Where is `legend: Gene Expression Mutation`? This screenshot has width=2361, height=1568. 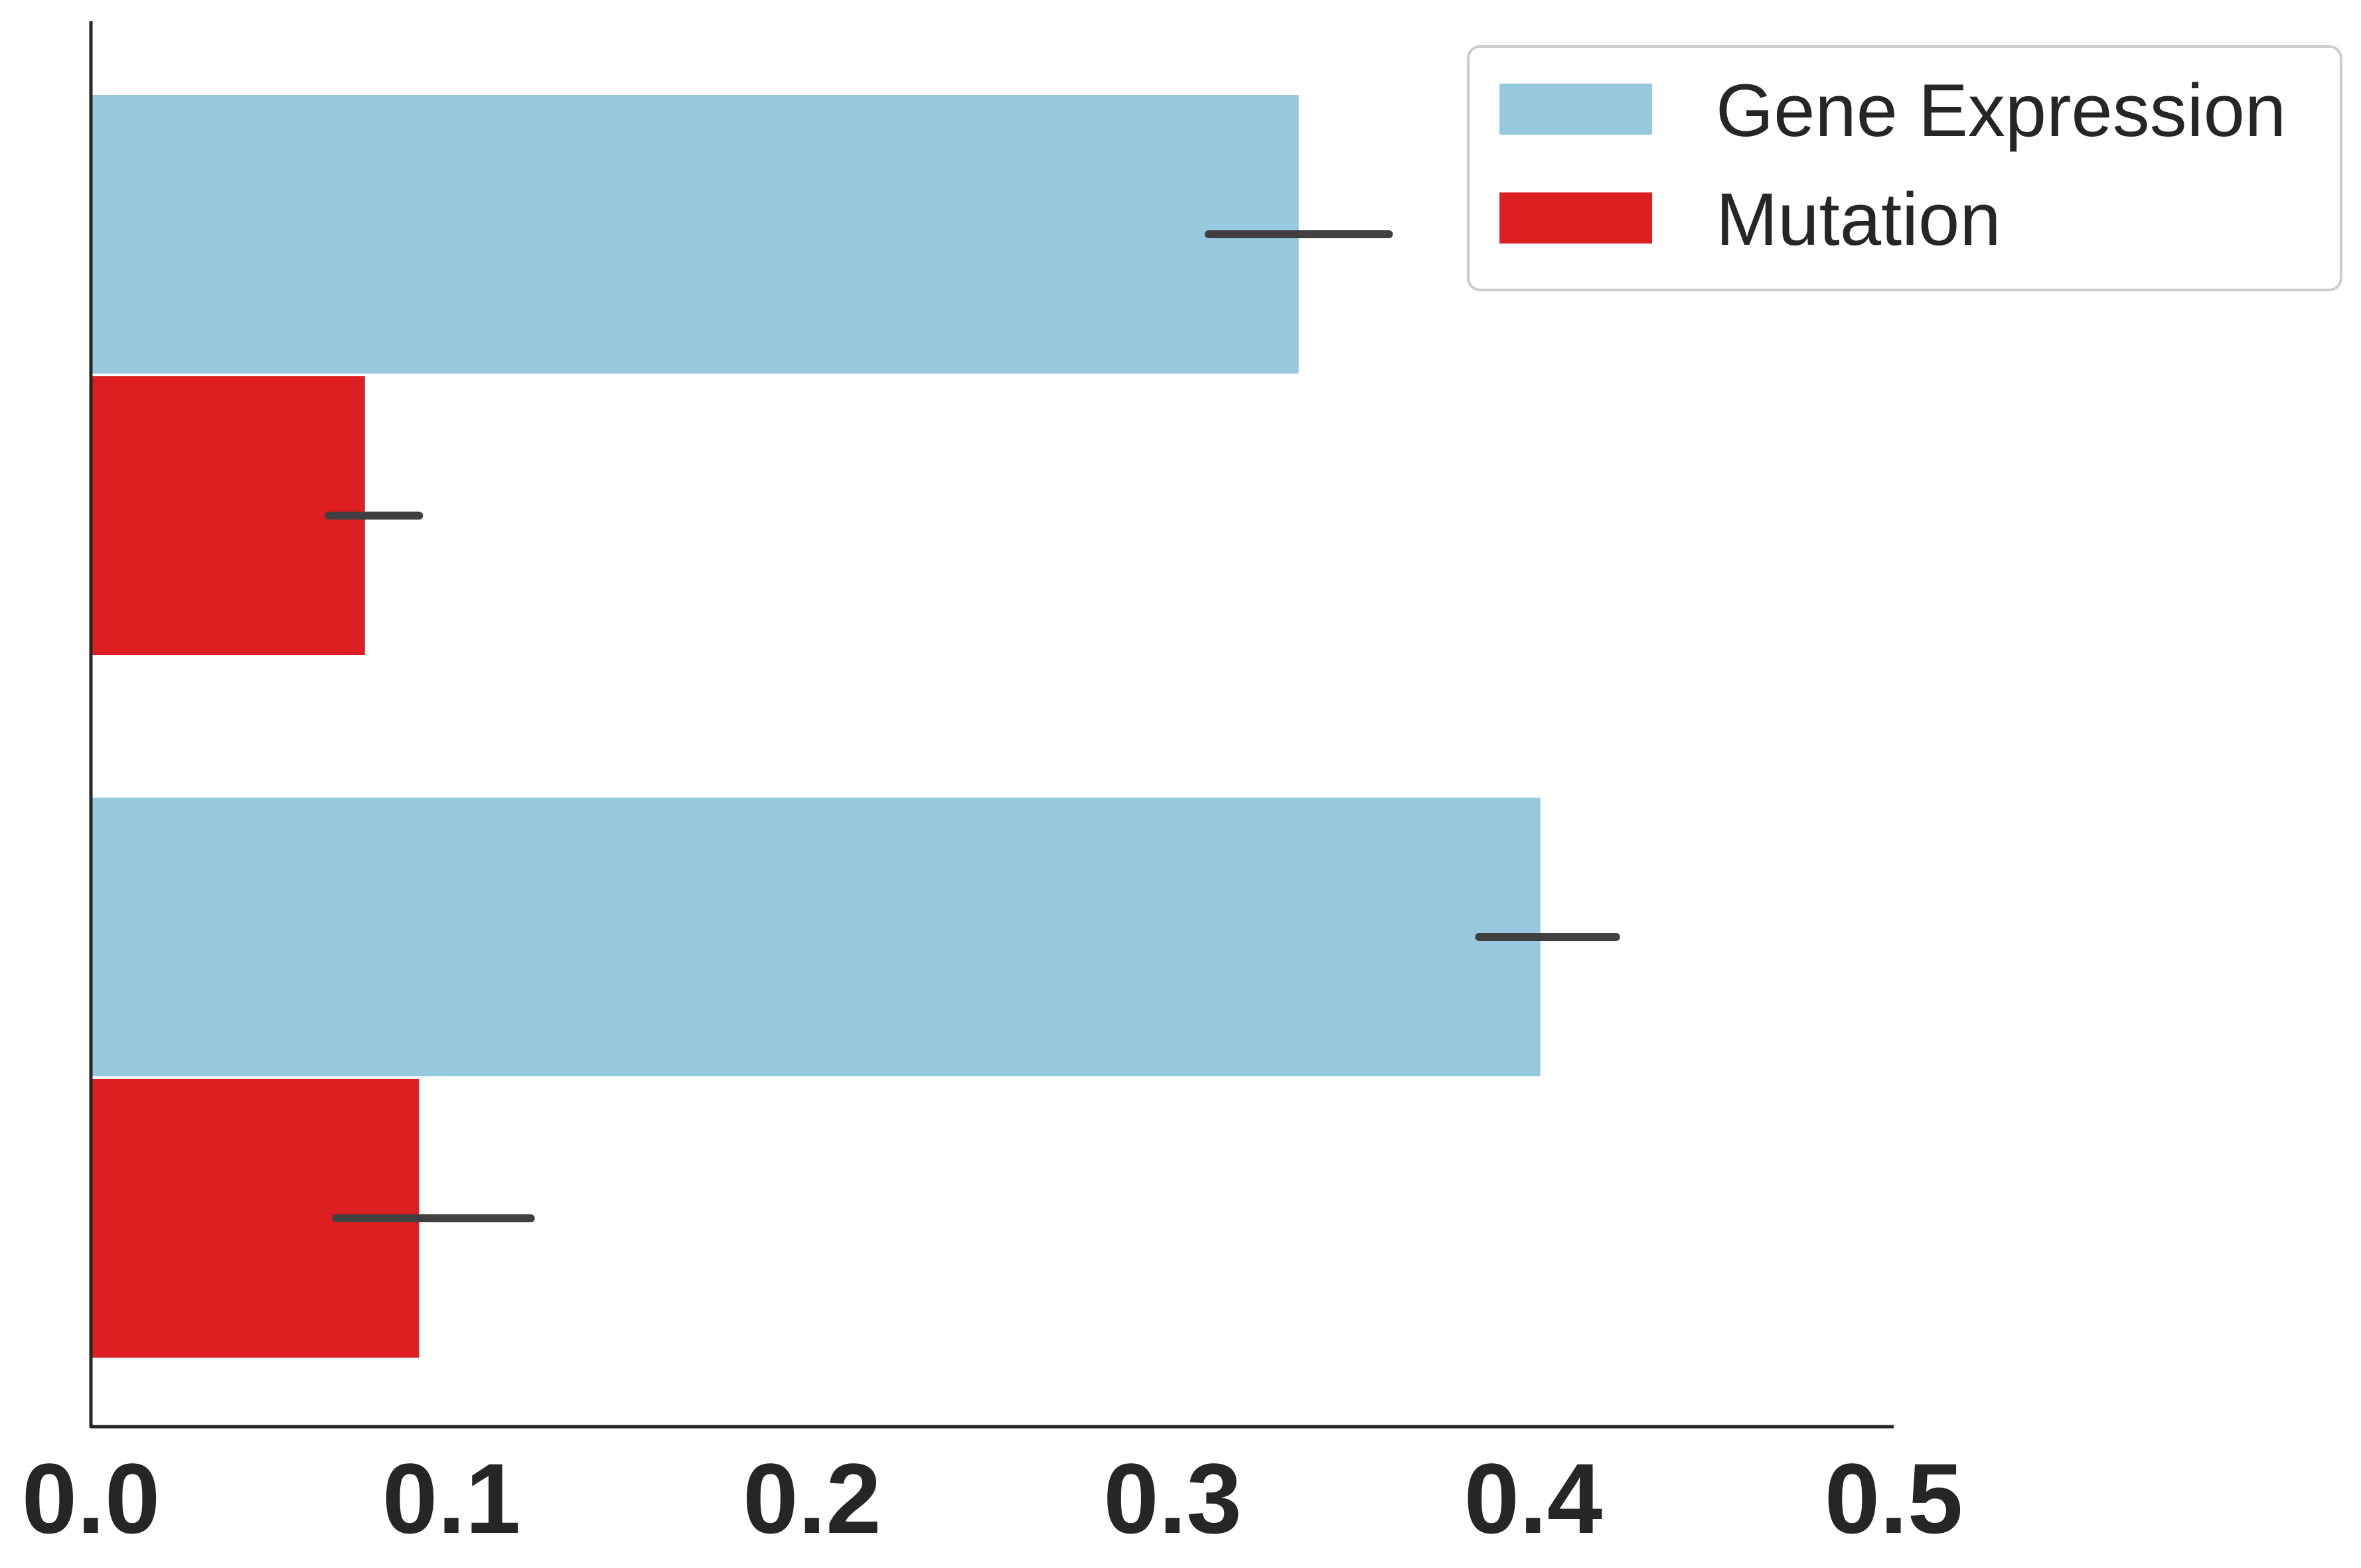
legend: Gene Expression Mutation is located at coordinates (1905, 168).